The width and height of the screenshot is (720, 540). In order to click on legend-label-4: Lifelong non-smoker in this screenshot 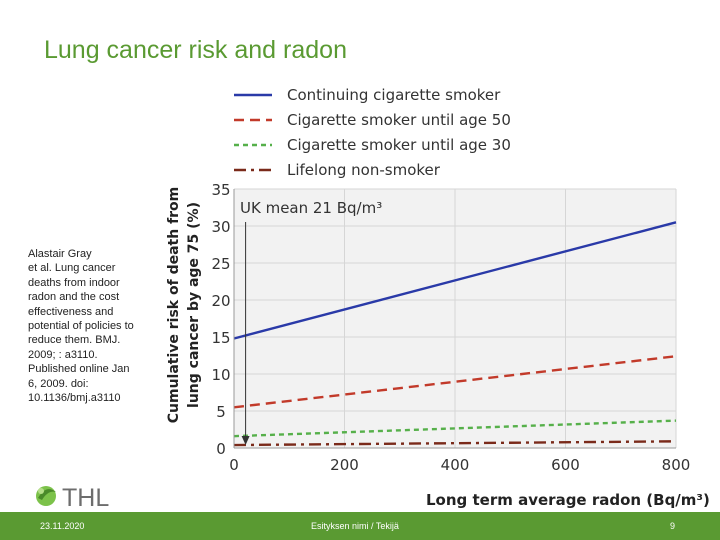, I will do `click(364, 170)`.